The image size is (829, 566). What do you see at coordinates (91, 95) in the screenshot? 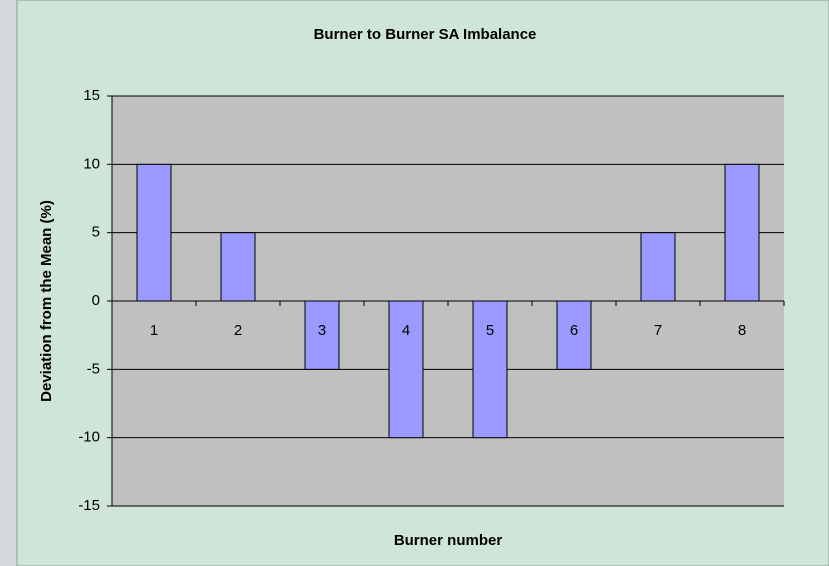
I see `y-tick-label: 15` at bounding box center [91, 95].